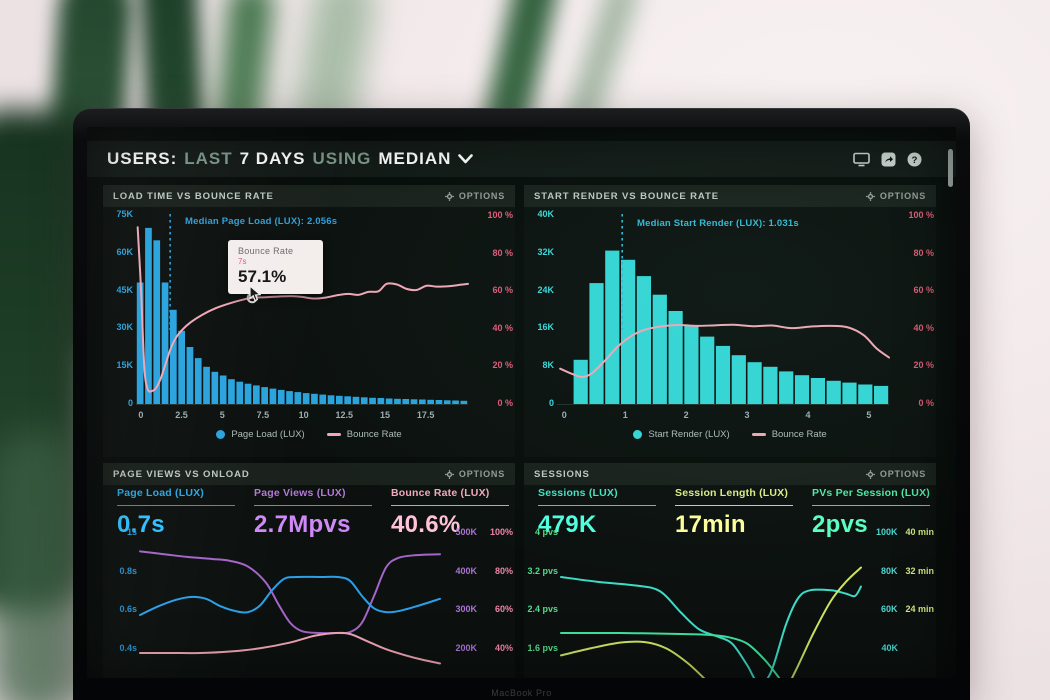 This screenshot has height=700, width=1050. What do you see at coordinates (477, 609) in the screenshot?
I see `axis-tick-row: 300K 60%` at bounding box center [477, 609].